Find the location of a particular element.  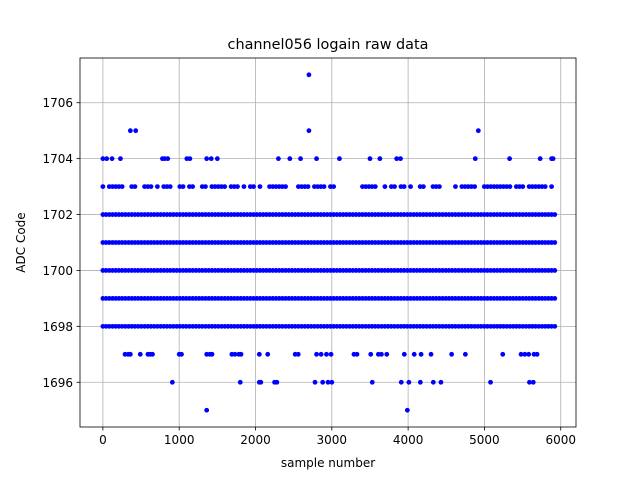

x-tick-label: 0 is located at coordinates (103, 440).